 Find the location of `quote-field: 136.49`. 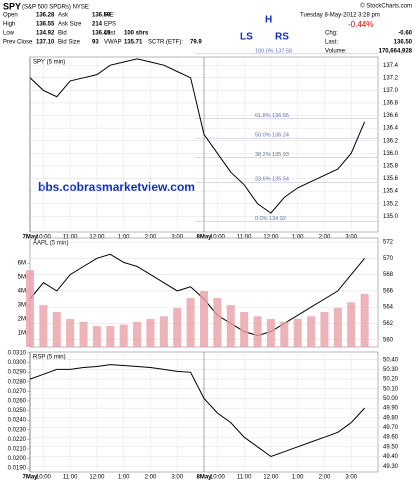

quote-field: 136.49 is located at coordinates (101, 34).